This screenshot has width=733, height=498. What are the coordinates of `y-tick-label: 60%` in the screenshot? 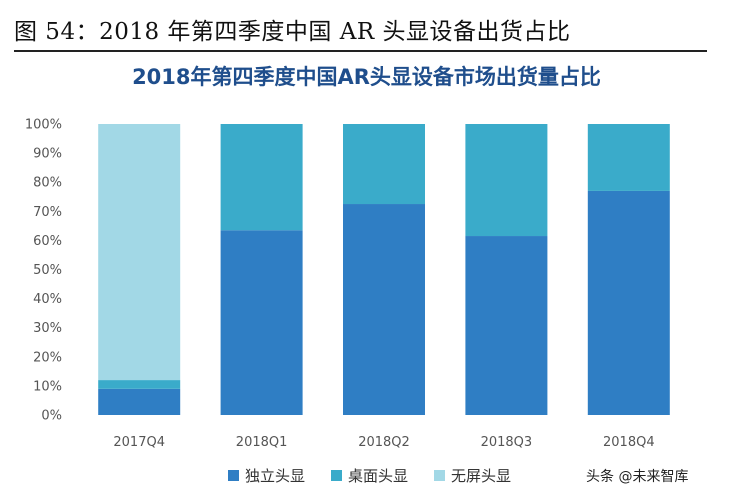 It's located at (47, 241).